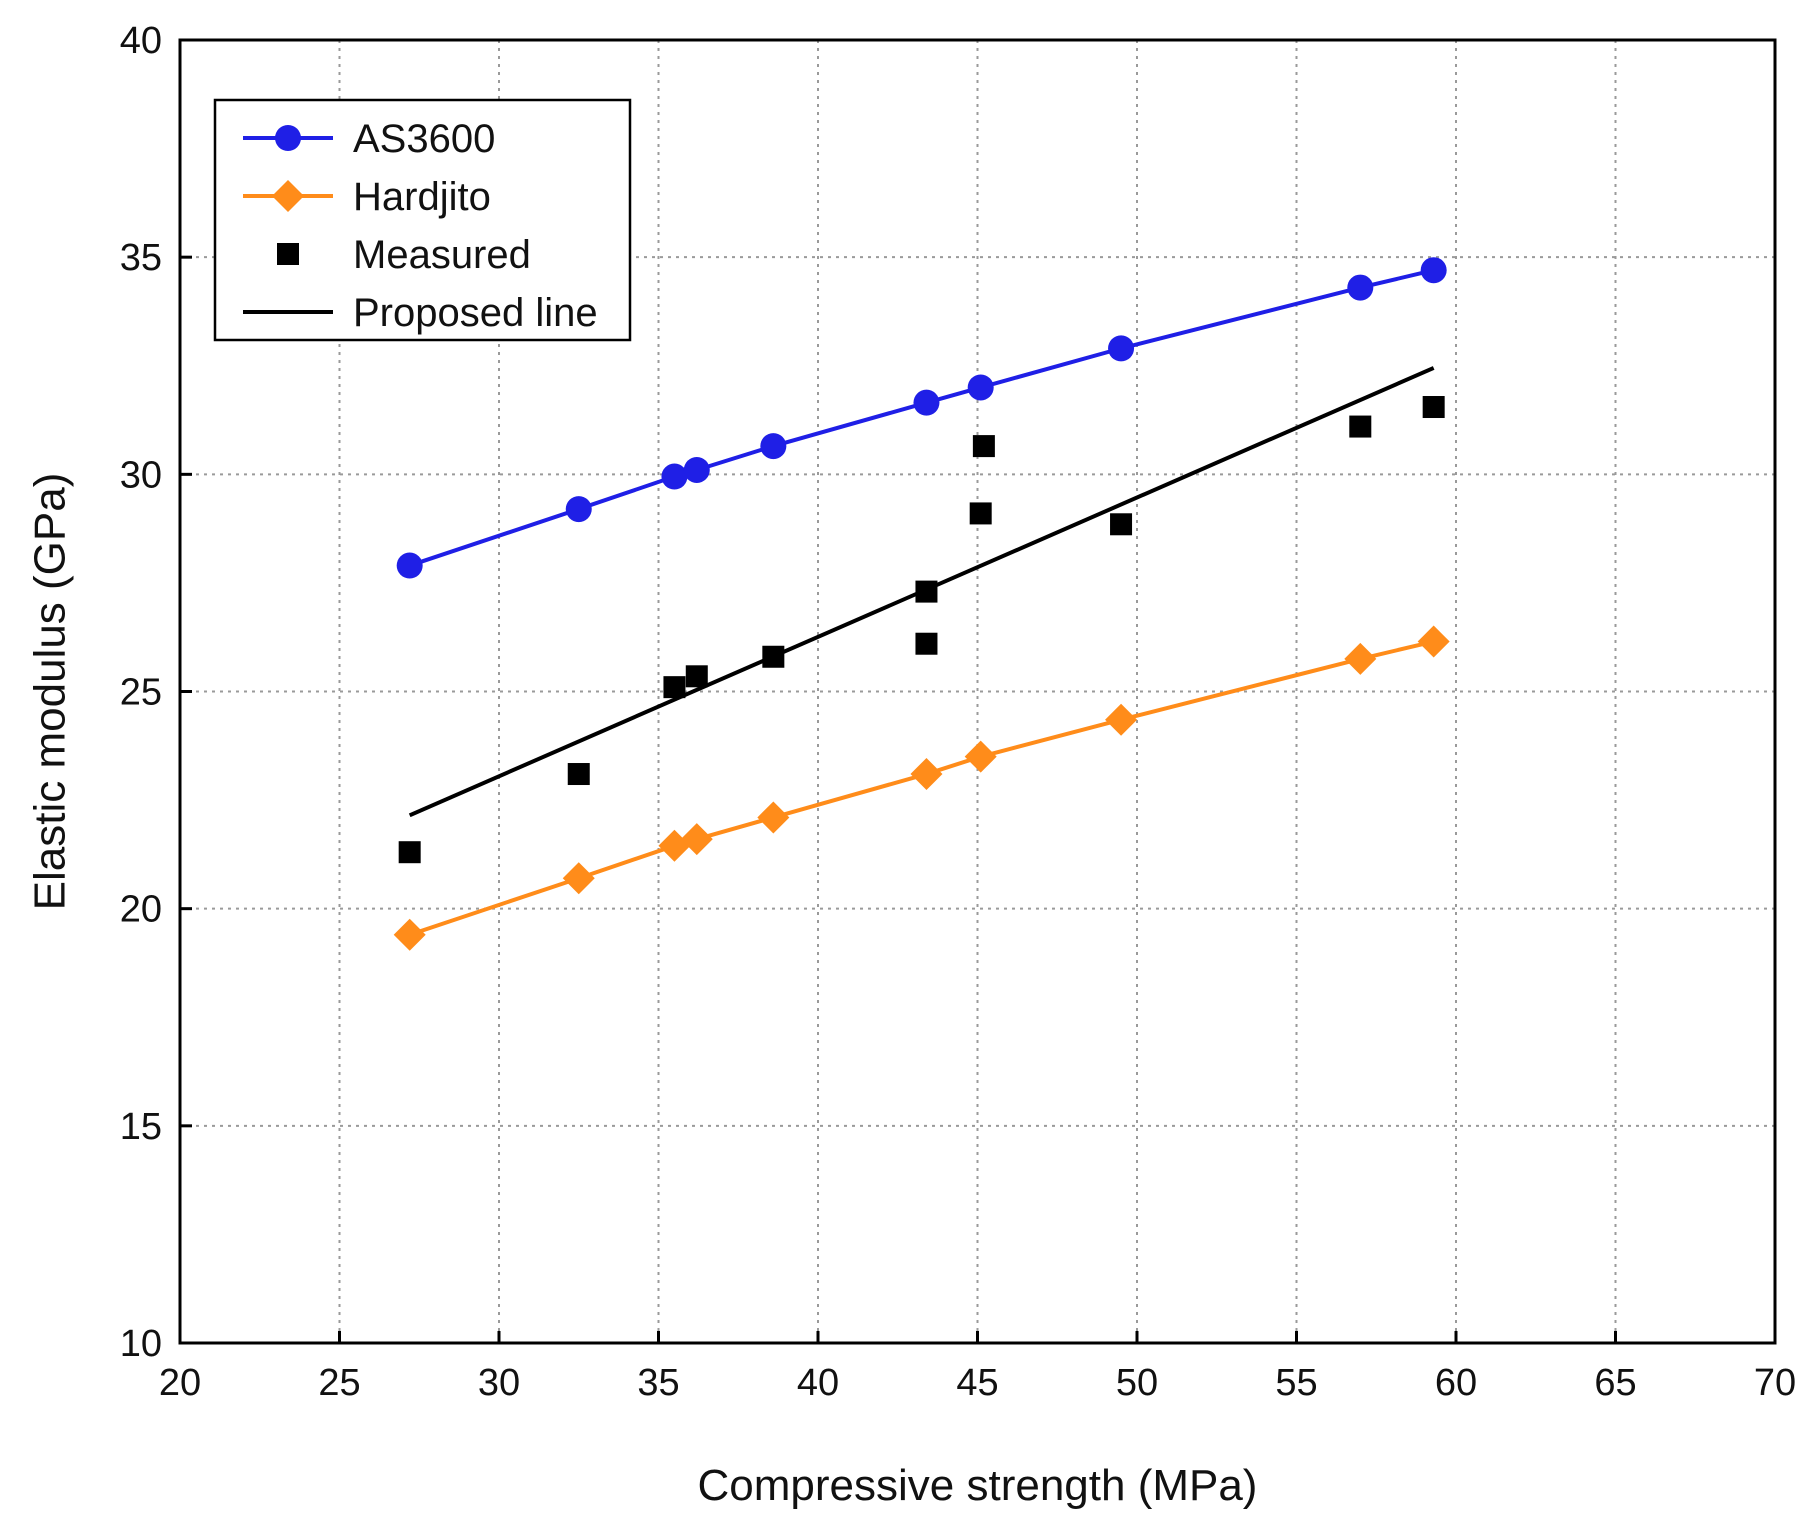 The image size is (1808, 1529). Describe the element at coordinates (978, 1485) in the screenshot. I see `x-axis-title: Compressive strength (MPa)` at that location.